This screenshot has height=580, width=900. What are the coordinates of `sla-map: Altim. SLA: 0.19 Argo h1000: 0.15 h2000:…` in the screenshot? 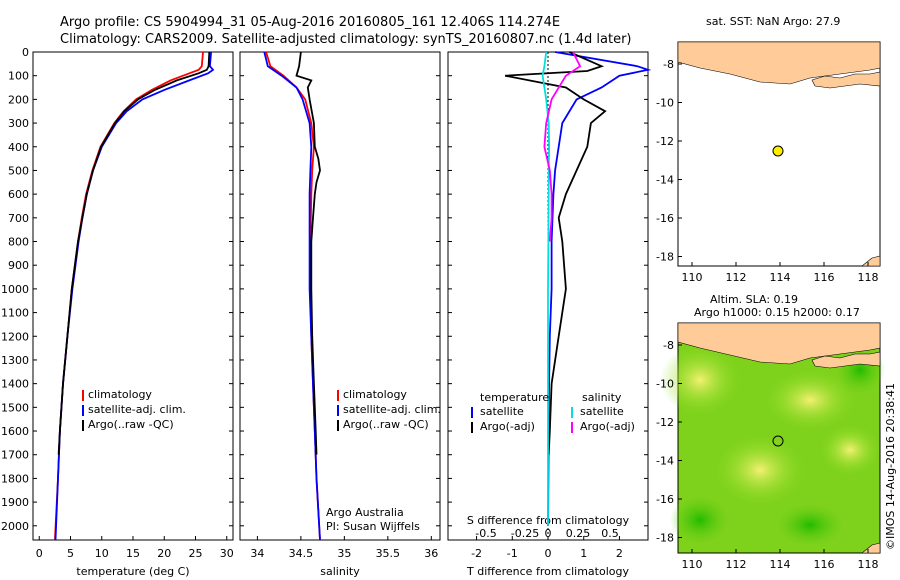 It's located at (770, 432).